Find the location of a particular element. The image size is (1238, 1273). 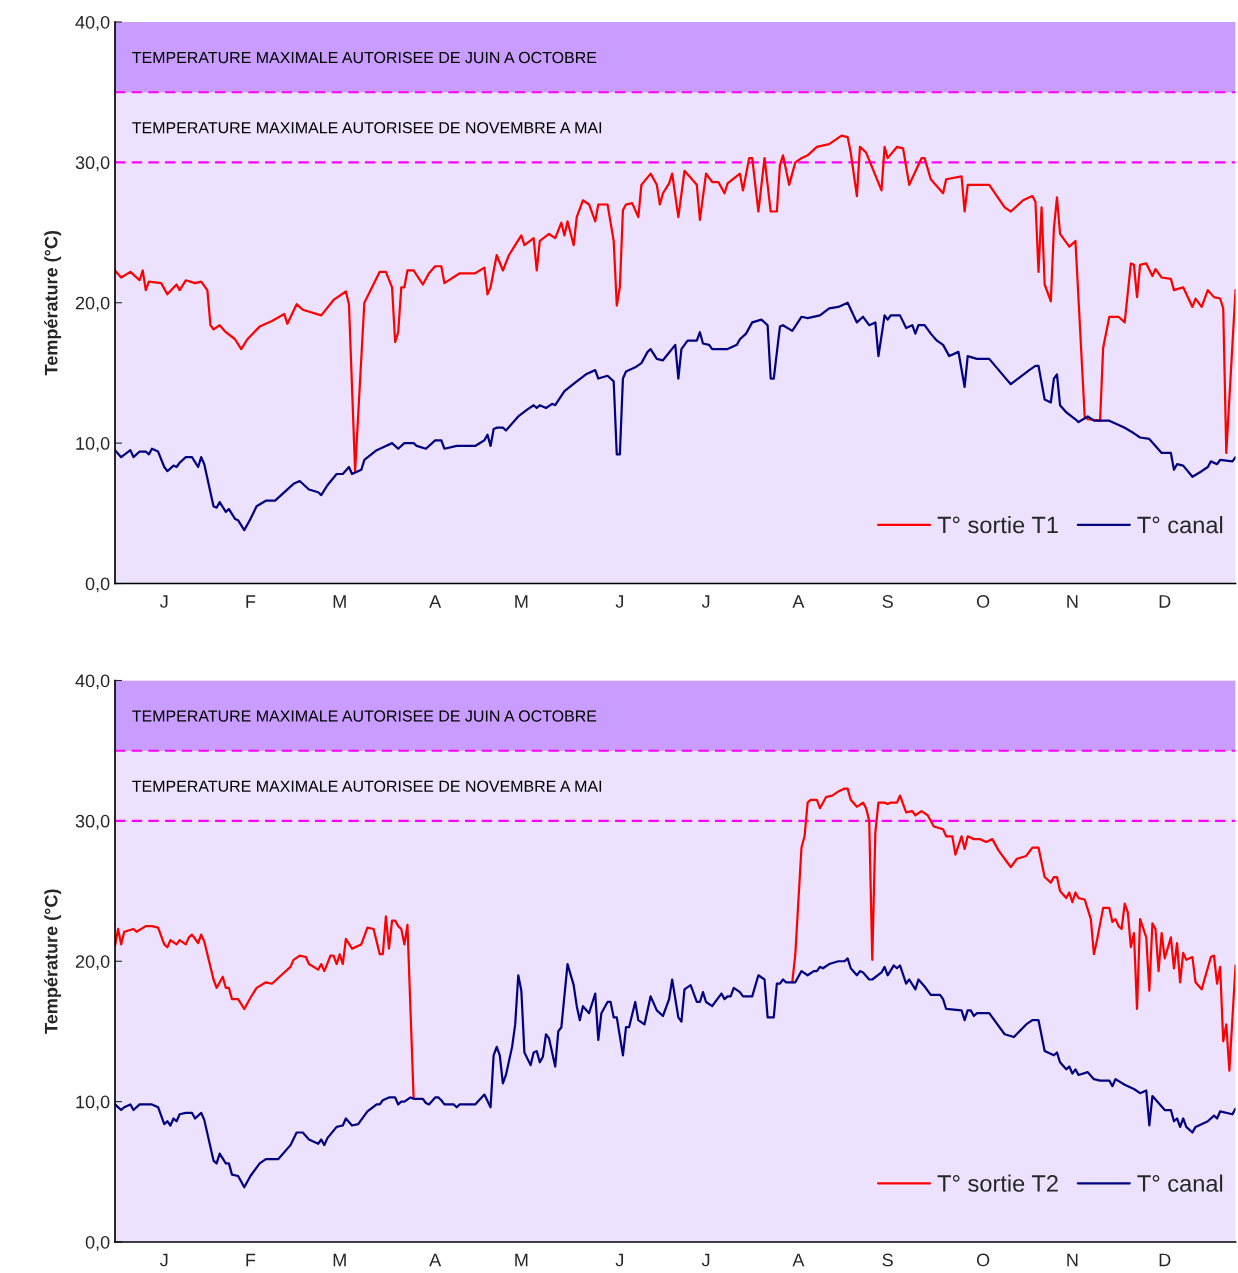

legend-label: T° sortie T2 is located at coordinates (997, 1183).